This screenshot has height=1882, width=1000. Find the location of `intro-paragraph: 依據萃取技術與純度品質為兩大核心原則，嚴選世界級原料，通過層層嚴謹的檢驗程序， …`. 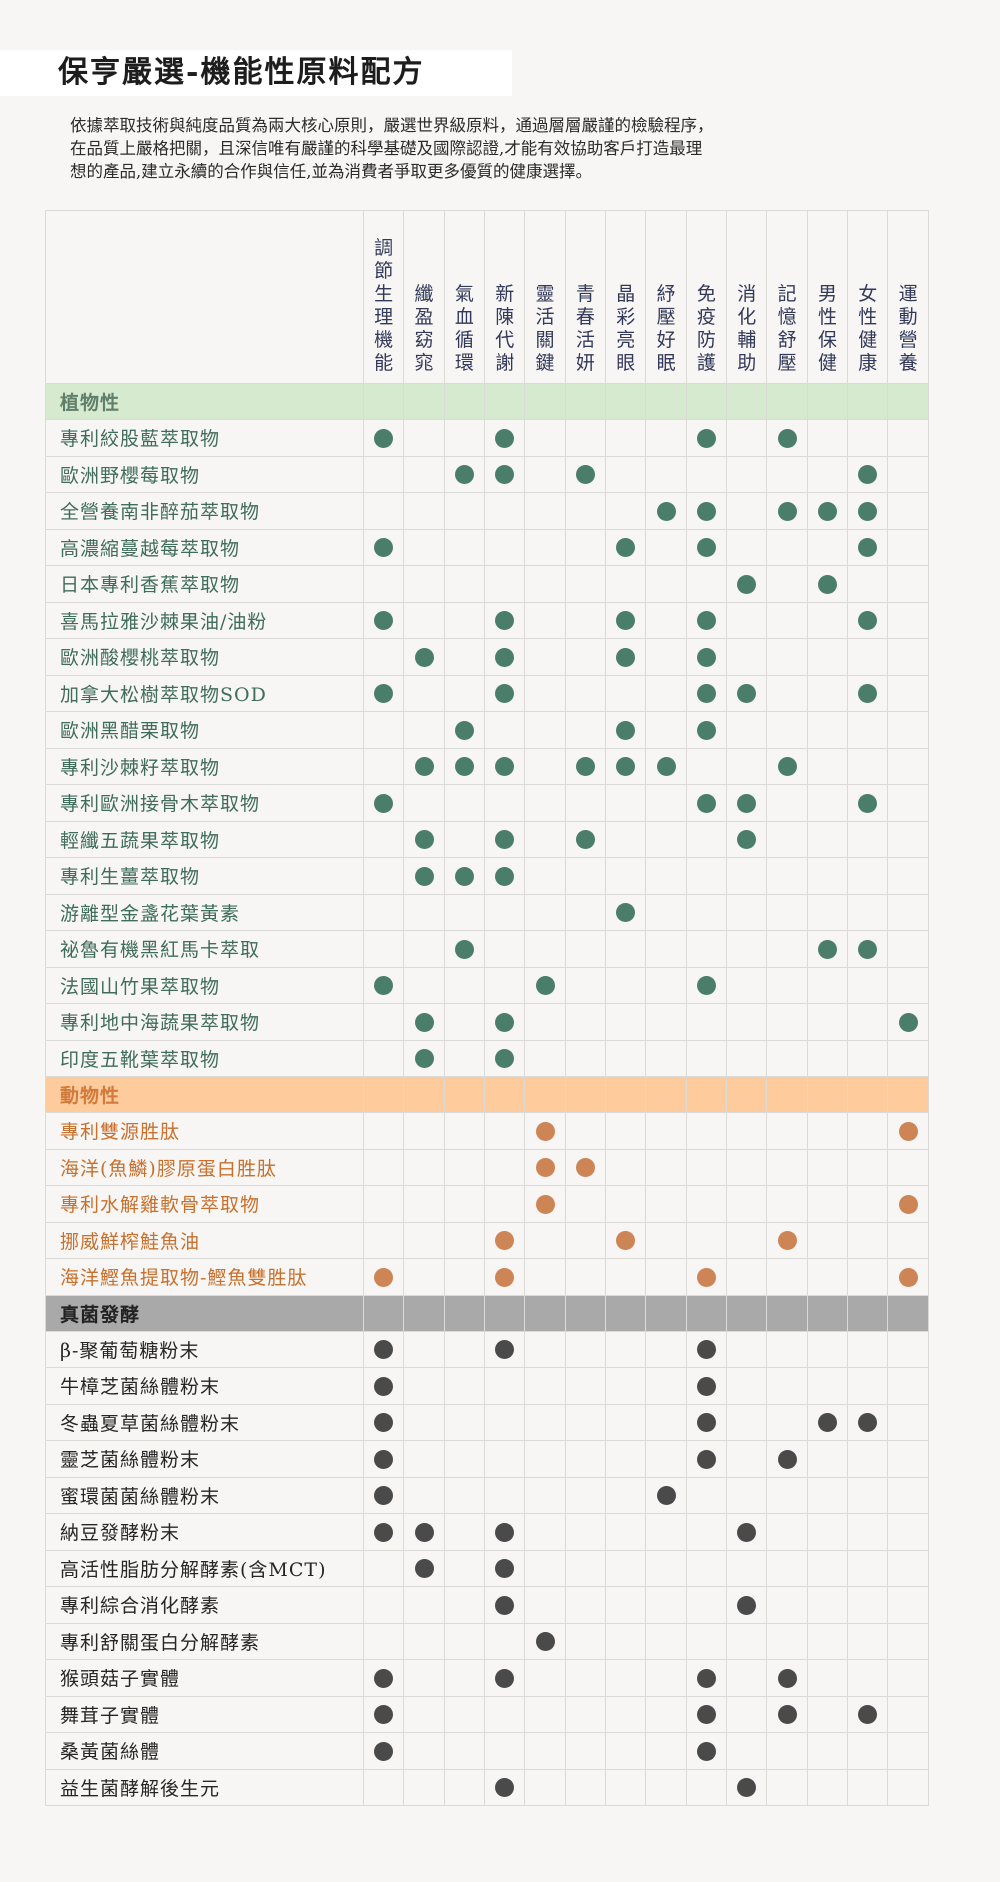

intro-paragraph: 依據萃取技術與純度品質為兩大核心原則，嚴選世界級原料，通過層層嚴謹的檢驗程序， … is located at coordinates (480, 148).